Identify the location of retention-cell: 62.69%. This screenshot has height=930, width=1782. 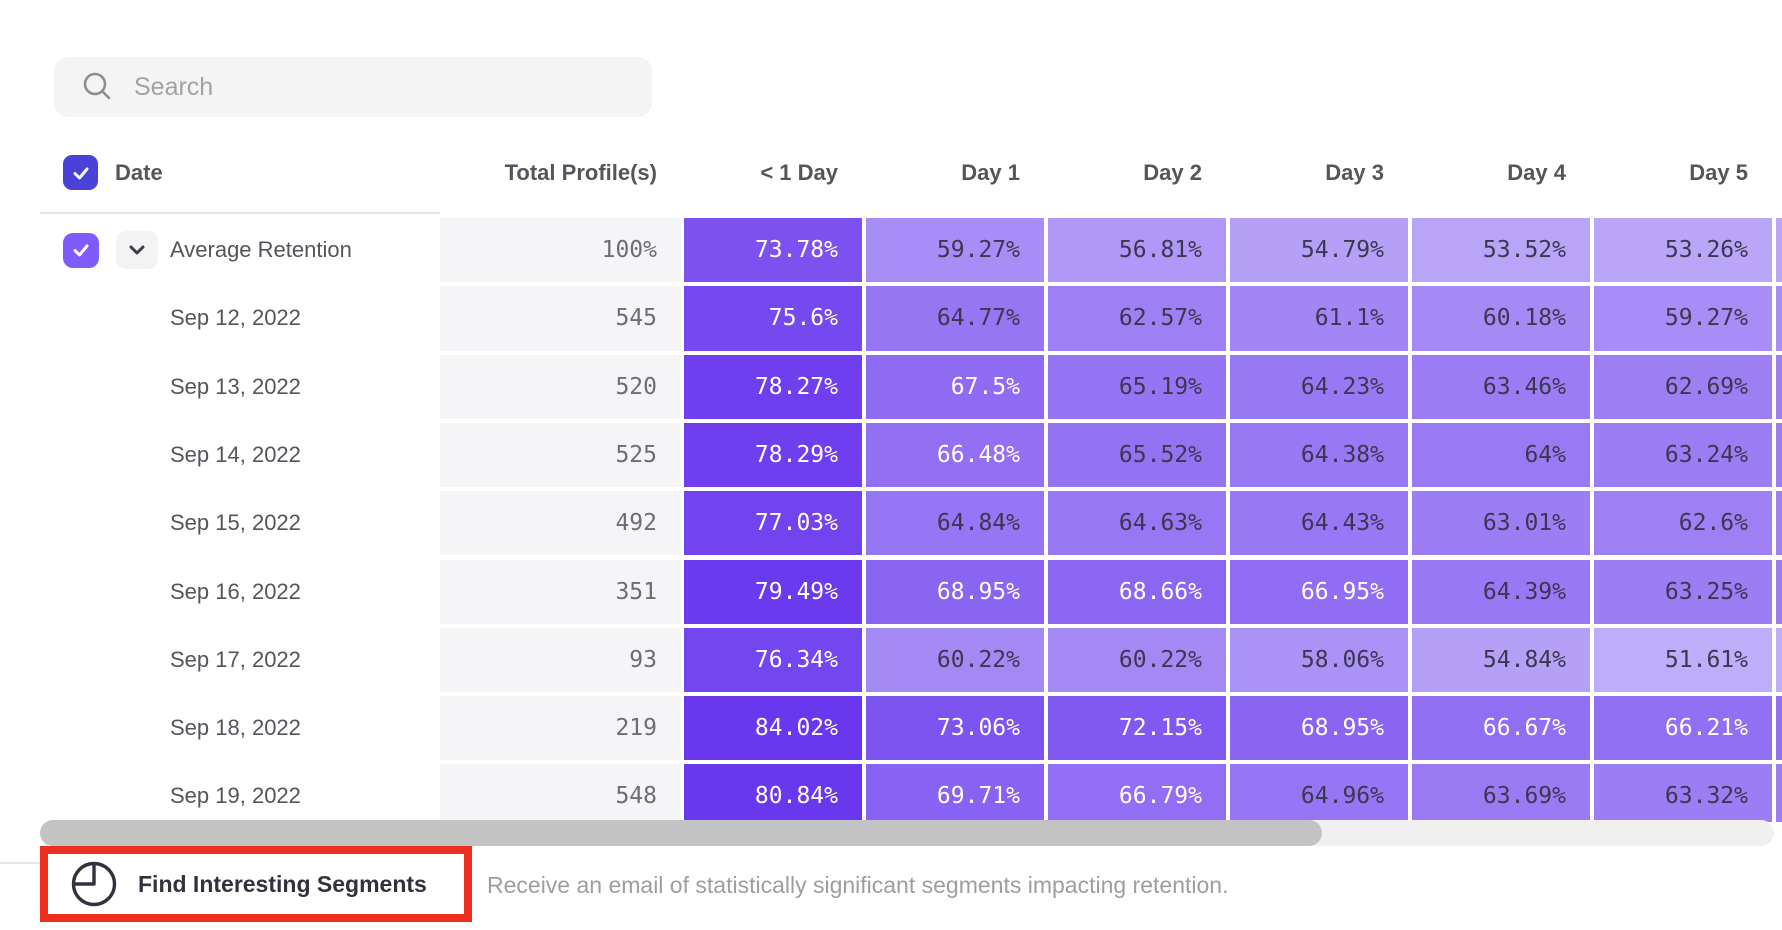
(1683, 386).